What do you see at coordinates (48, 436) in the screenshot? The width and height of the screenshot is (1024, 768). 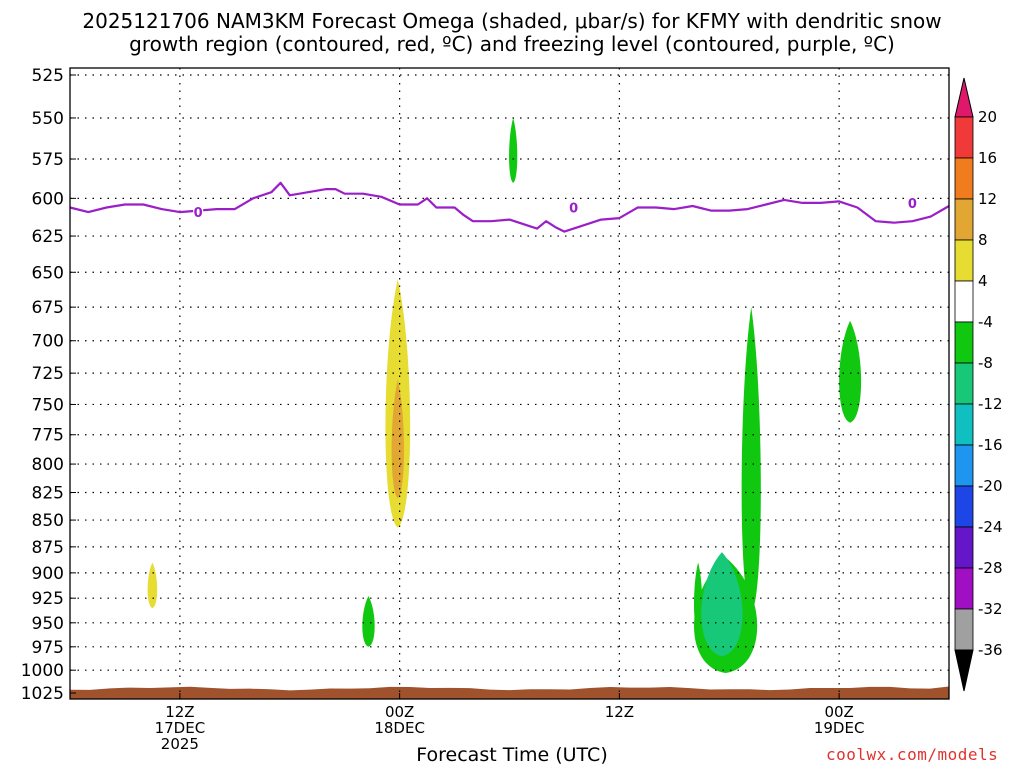 I see `y-tick-label-775: 775` at bounding box center [48, 436].